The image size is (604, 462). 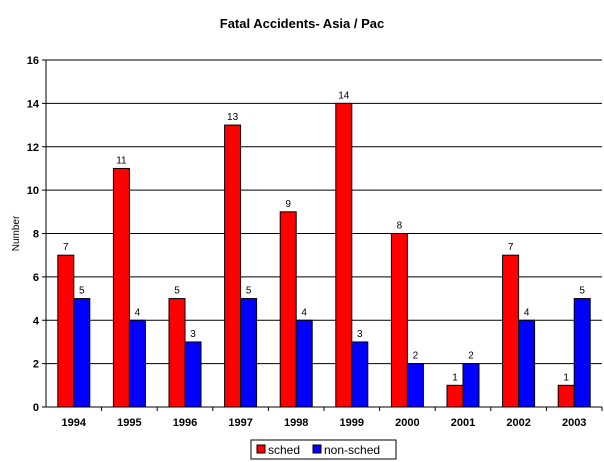 I want to click on bar-sched-2000, so click(x=399, y=320).